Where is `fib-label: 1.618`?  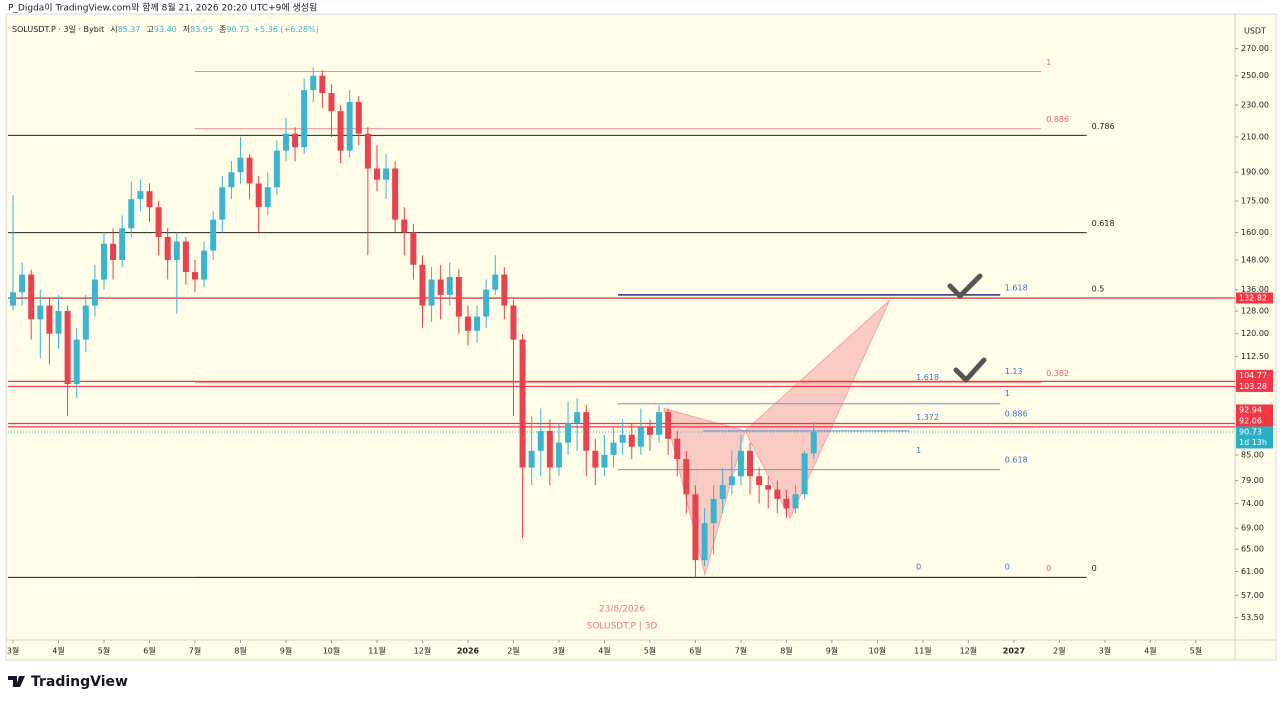 fib-label: 1.618 is located at coordinates (927, 377).